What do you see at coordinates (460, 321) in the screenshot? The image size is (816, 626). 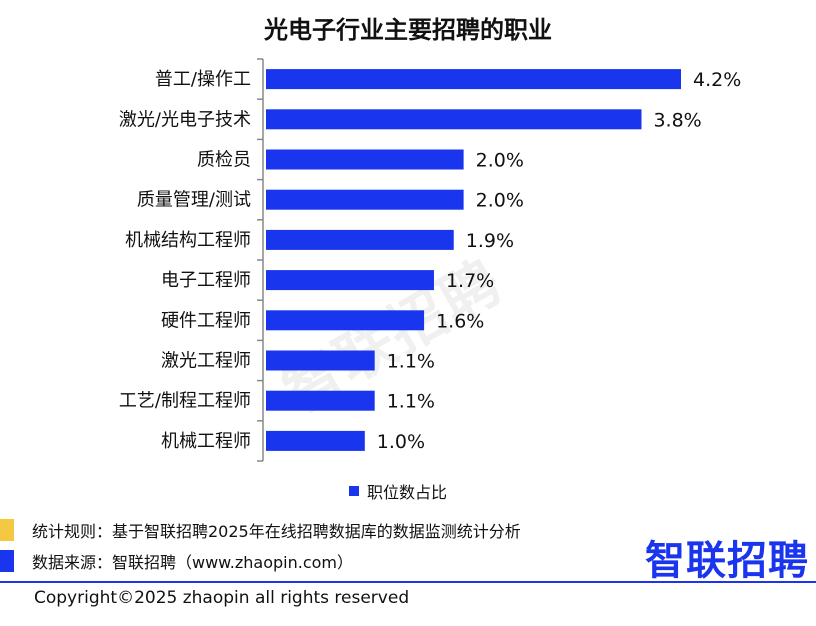 I see `data-label: 1.6%` at bounding box center [460, 321].